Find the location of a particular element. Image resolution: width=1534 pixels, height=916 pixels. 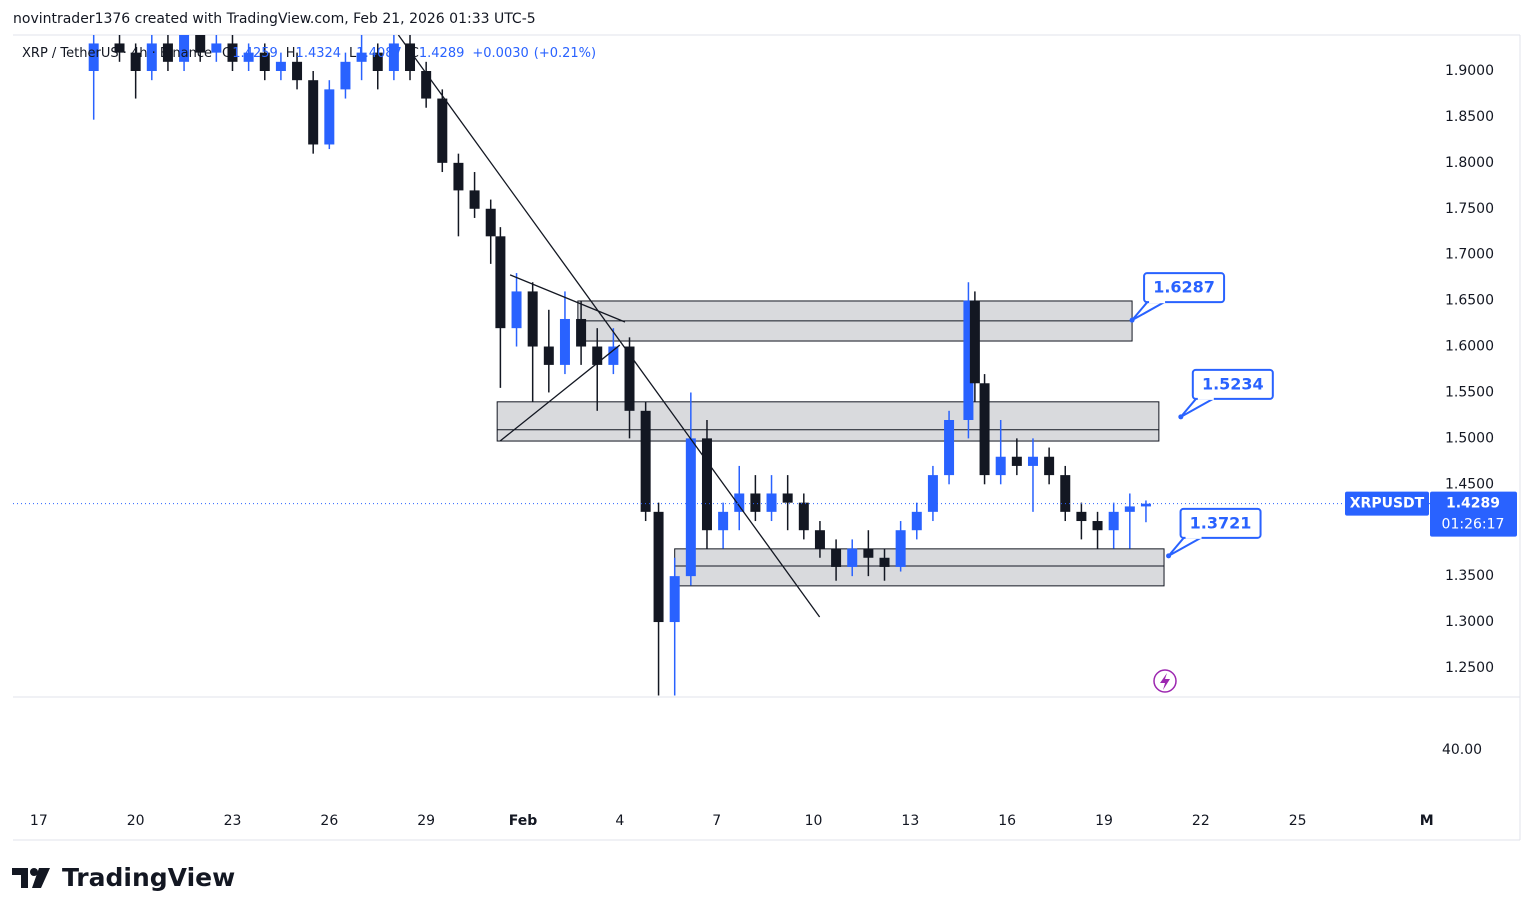

x-tick-label: M is located at coordinates (1427, 821).